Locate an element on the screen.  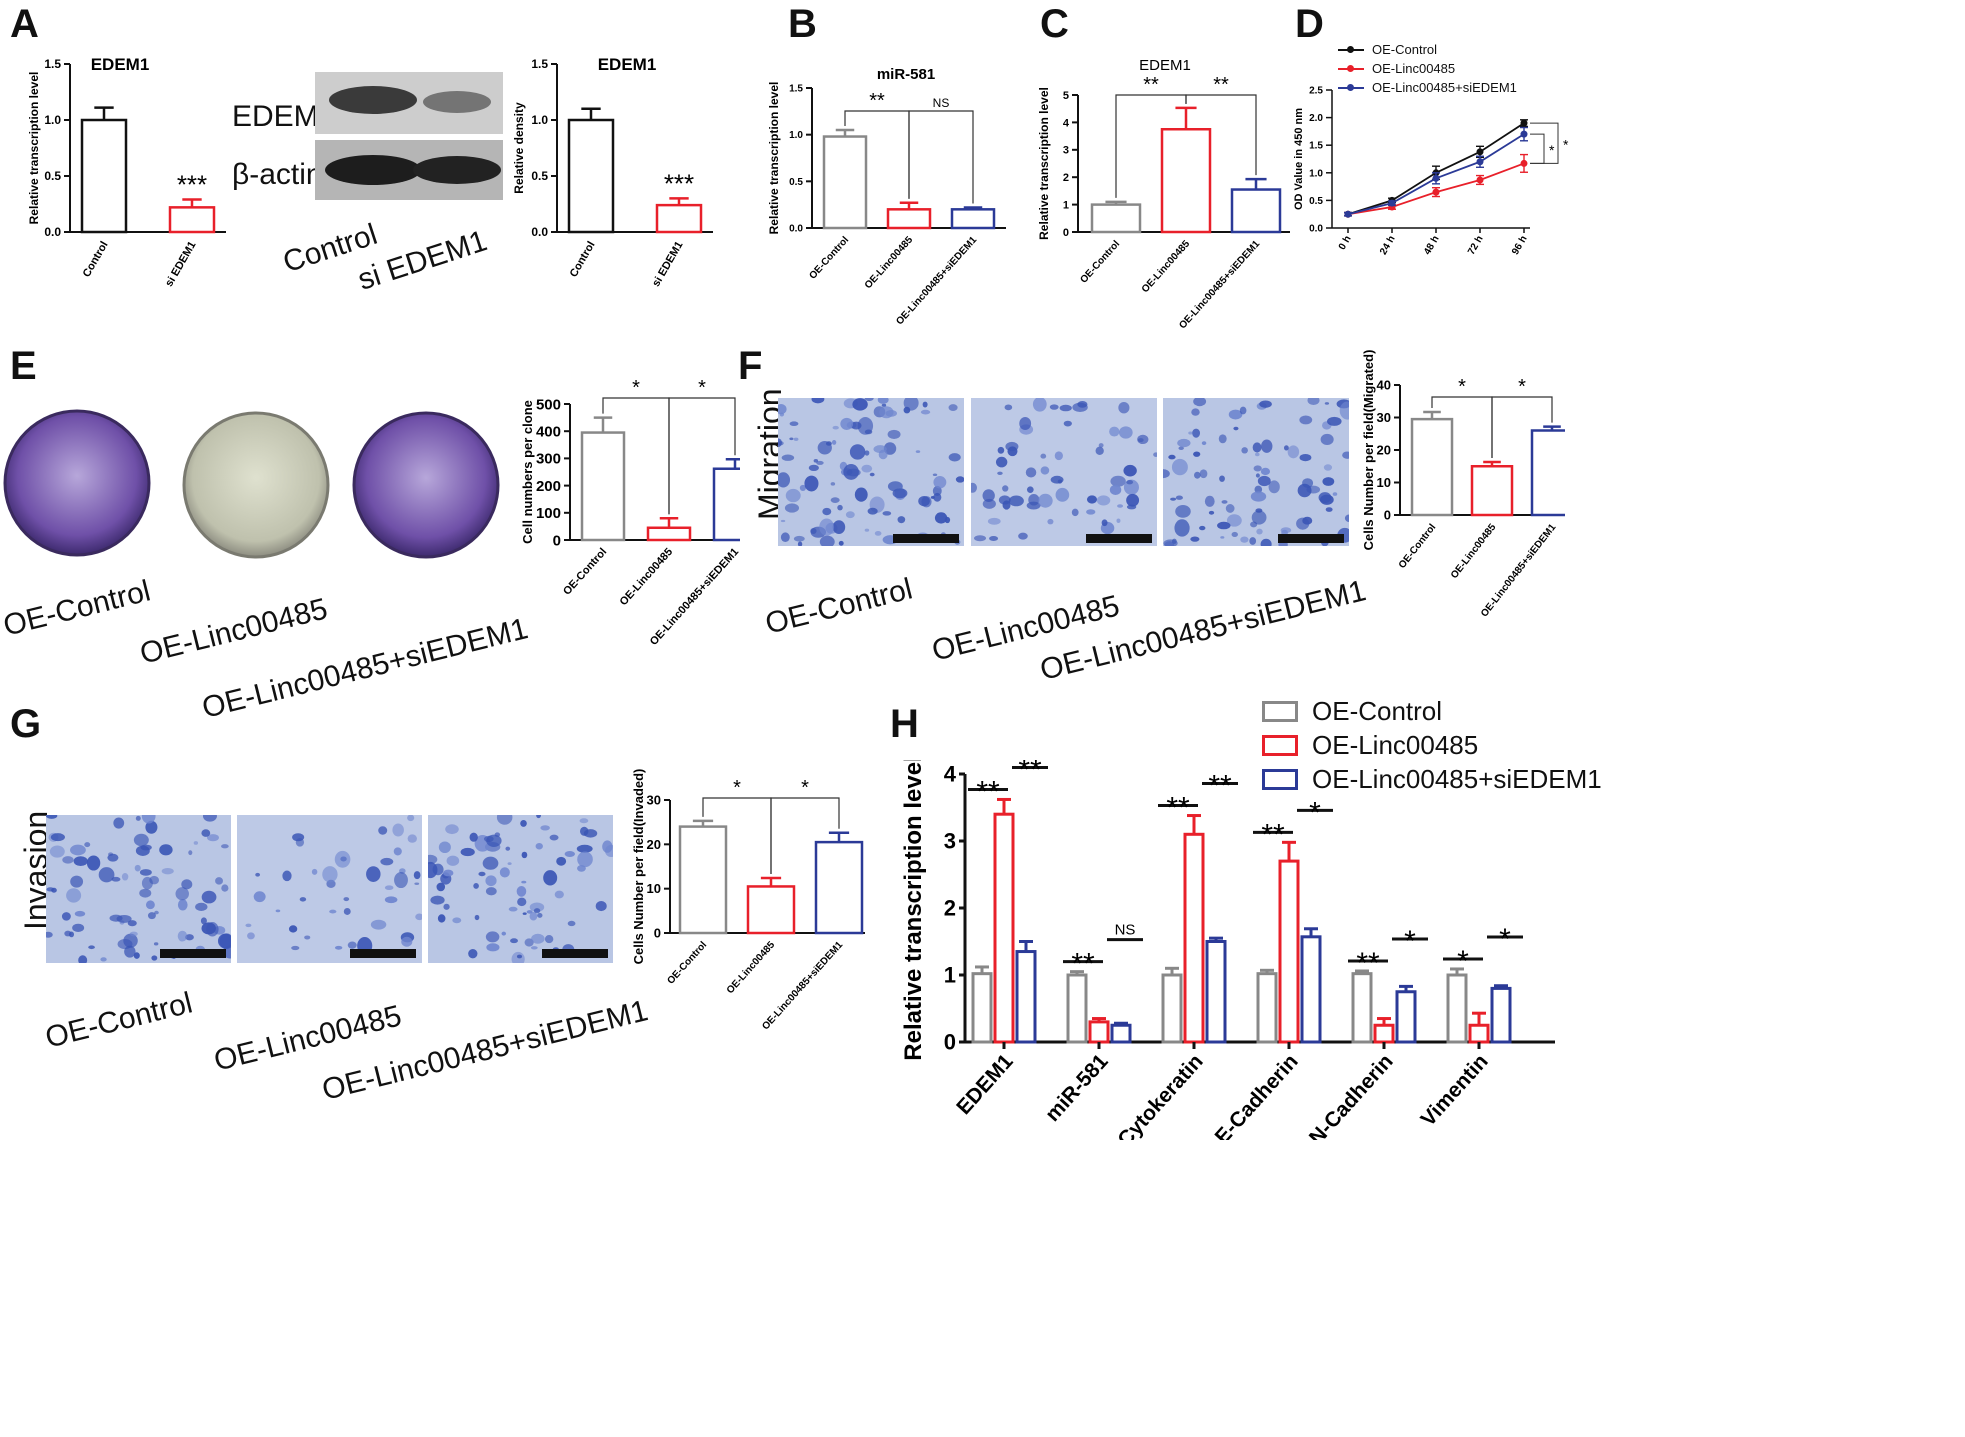
h-legend-item-oe-linc00485-siedem1: OE-Linc00485+siEDEM1 is located at coordinates (1432, 779).